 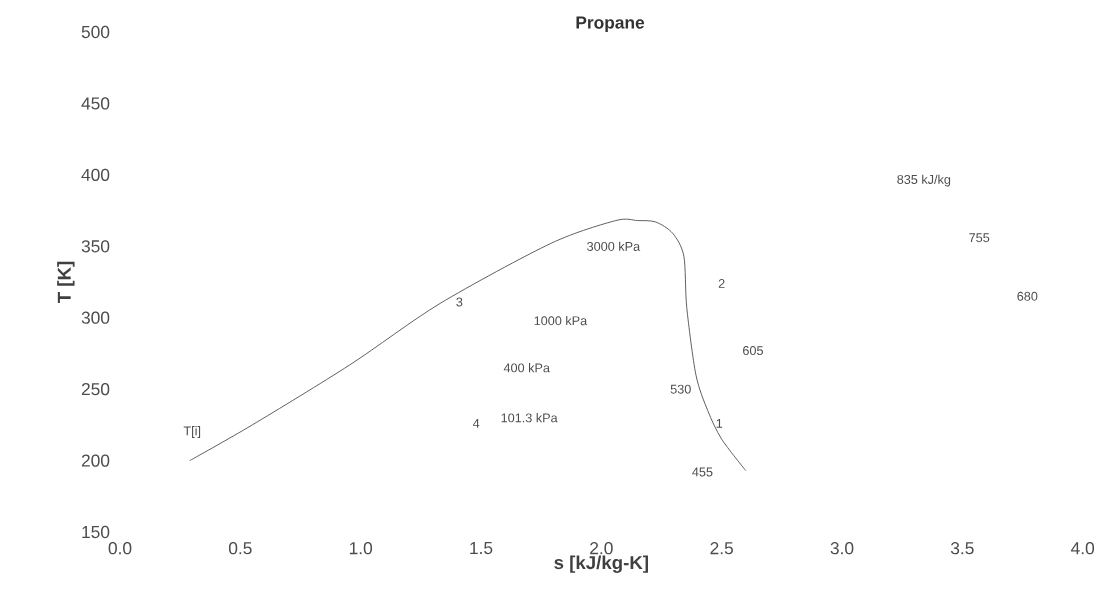 I want to click on x-tick-label: 0.5, so click(x=240, y=548).